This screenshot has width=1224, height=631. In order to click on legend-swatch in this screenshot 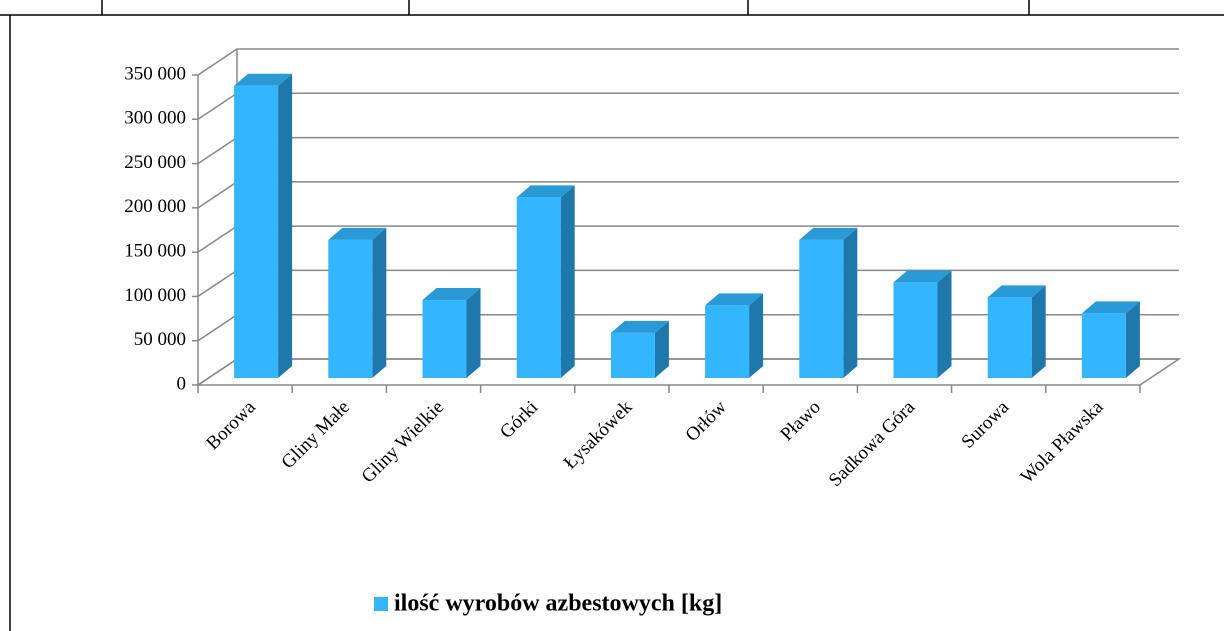, I will do `click(381, 604)`.